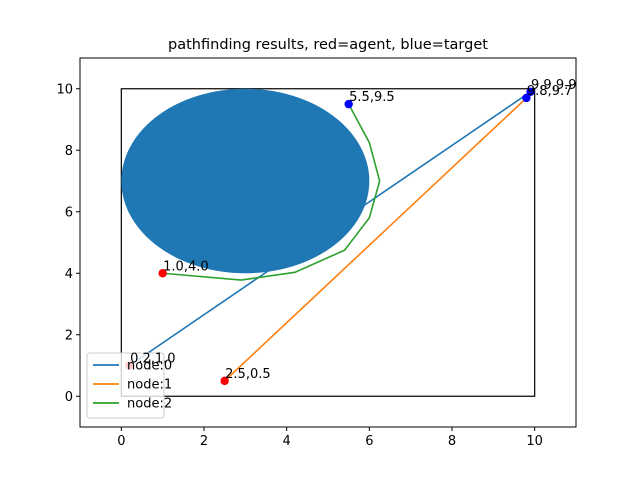  I want to click on agent-label-0: 0.2,1.0, so click(152, 359).